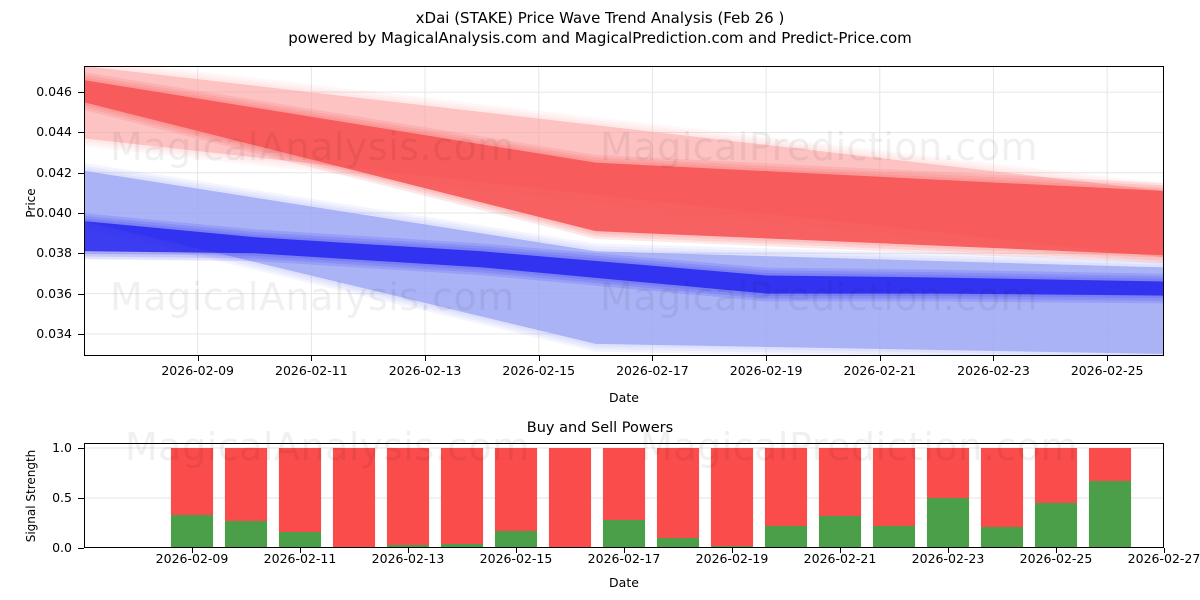 Image resolution: width=1200 pixels, height=600 pixels. What do you see at coordinates (54, 333) in the screenshot?
I see `price-y-tick: 0.034` at bounding box center [54, 333].